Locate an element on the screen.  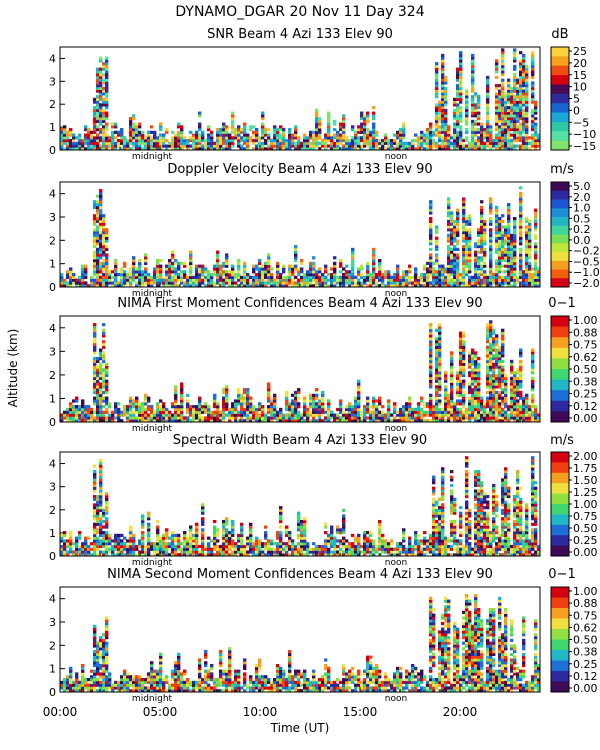
colorbar-label: −0.5 is located at coordinates (586, 261).